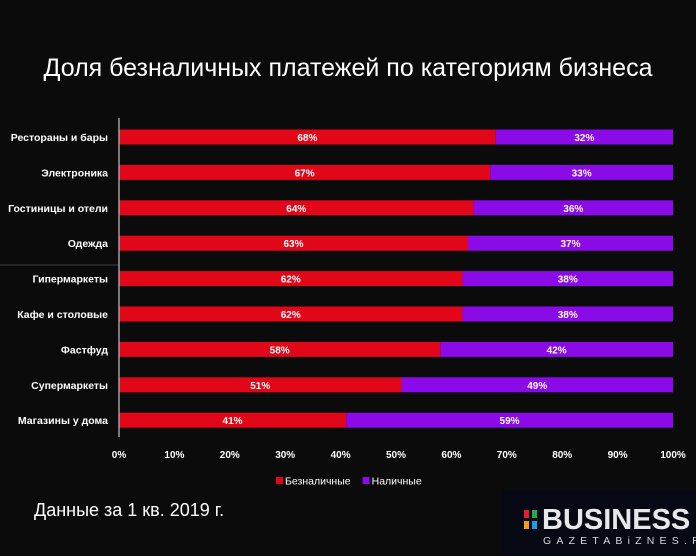 Image resolution: width=696 pixels, height=556 pixels. What do you see at coordinates (174, 455) in the screenshot?
I see `x-tick-label: 10%` at bounding box center [174, 455].